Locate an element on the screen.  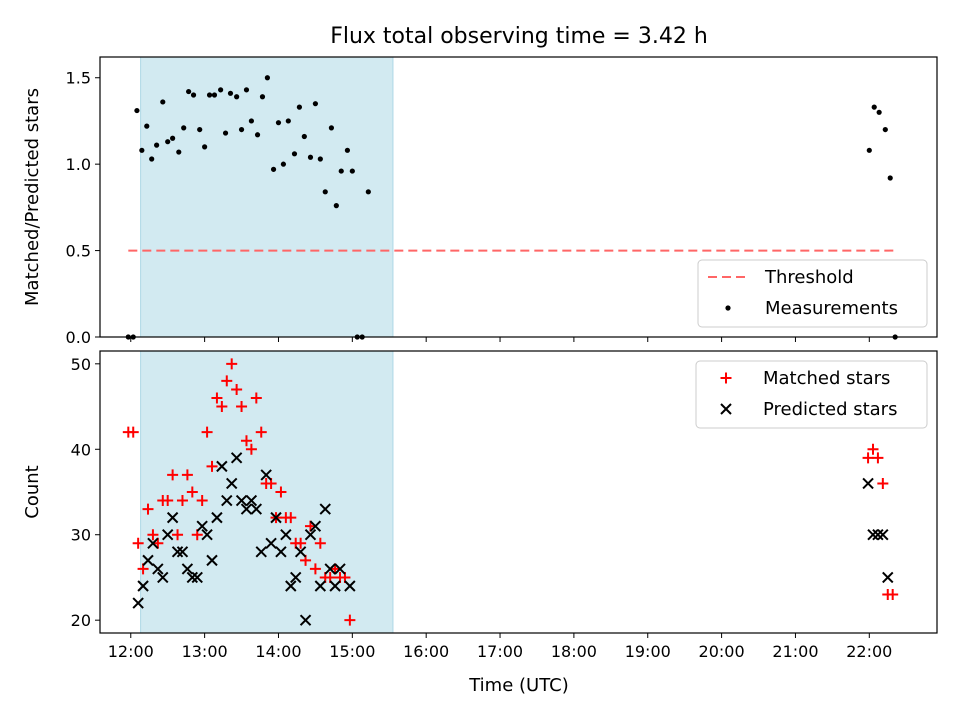
y-axis-label: Matched/Predicted stars is located at coordinates (32, 197).